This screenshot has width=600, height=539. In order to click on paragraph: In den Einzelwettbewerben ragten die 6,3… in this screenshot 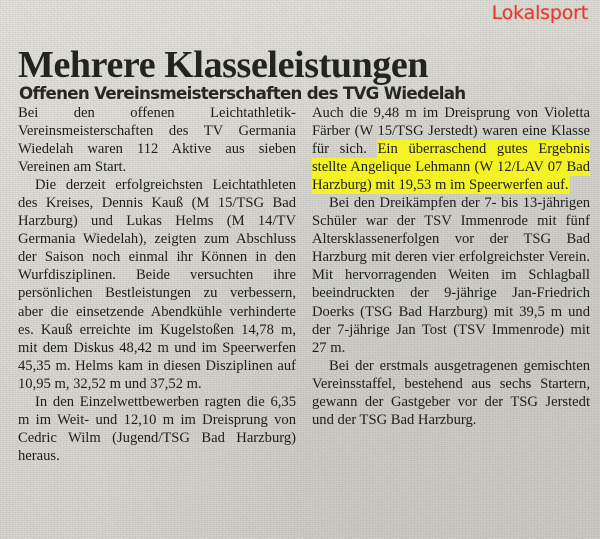, I will do `click(157, 428)`.